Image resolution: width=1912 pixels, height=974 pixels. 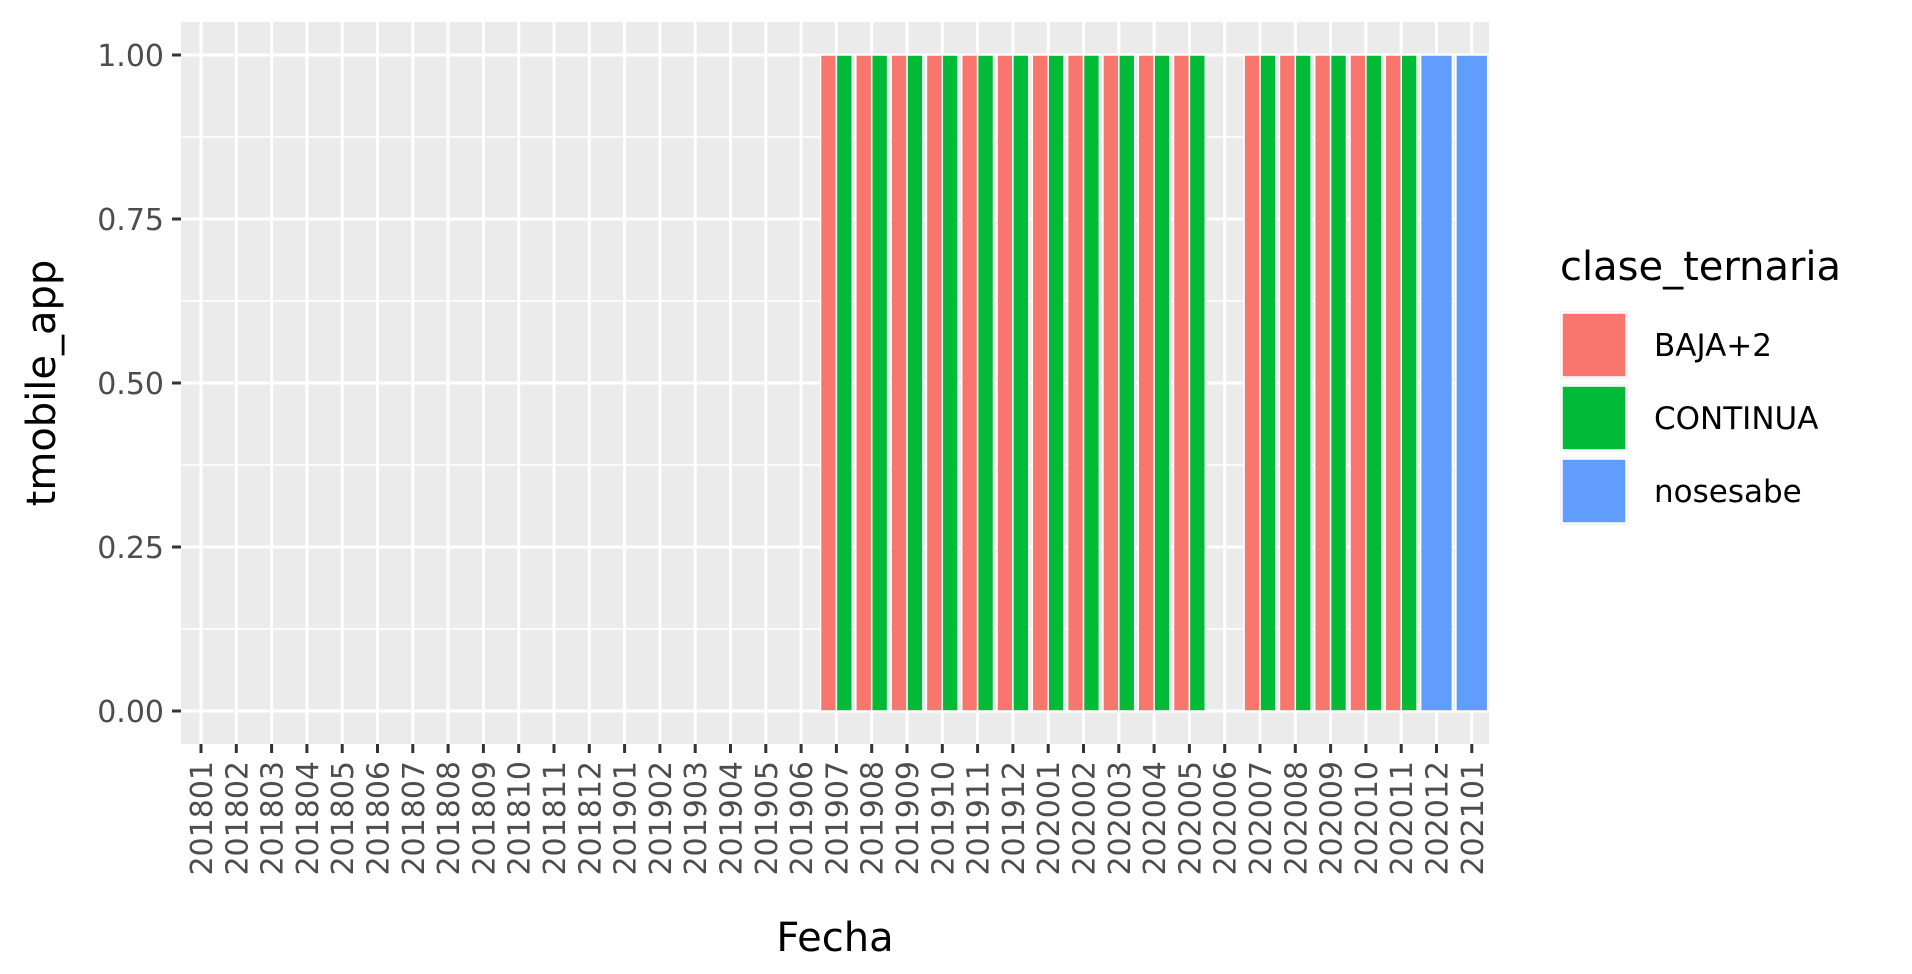 What do you see at coordinates (661, 818) in the screenshot?
I see `x-tick-label: 201902` at bounding box center [661, 818].